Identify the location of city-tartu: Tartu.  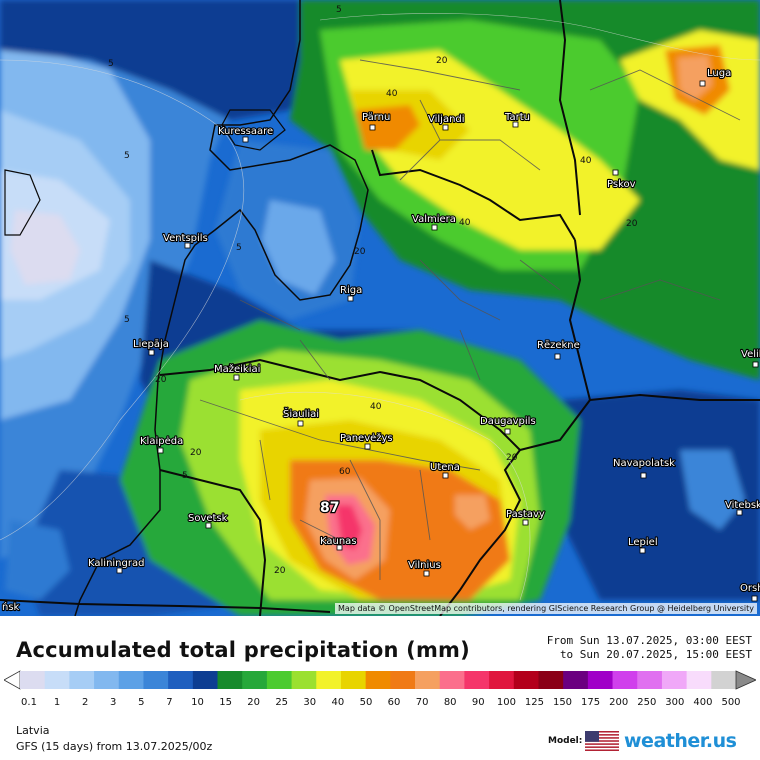
(517, 119).